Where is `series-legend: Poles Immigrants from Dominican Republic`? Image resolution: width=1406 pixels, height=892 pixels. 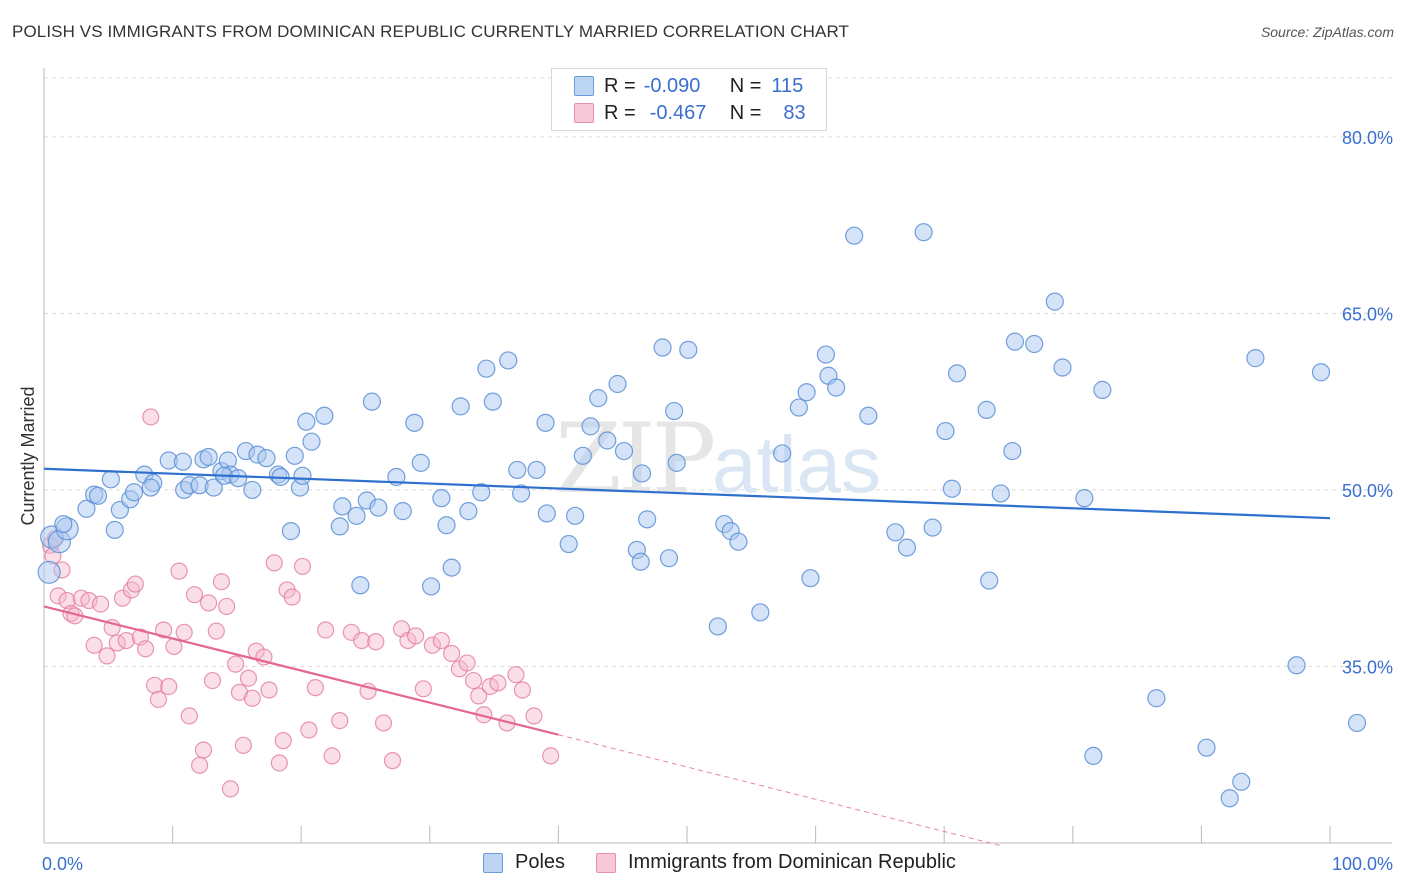
series-legend: Poles Immigrants from Dominican Republic is located at coordinates (703, 865).